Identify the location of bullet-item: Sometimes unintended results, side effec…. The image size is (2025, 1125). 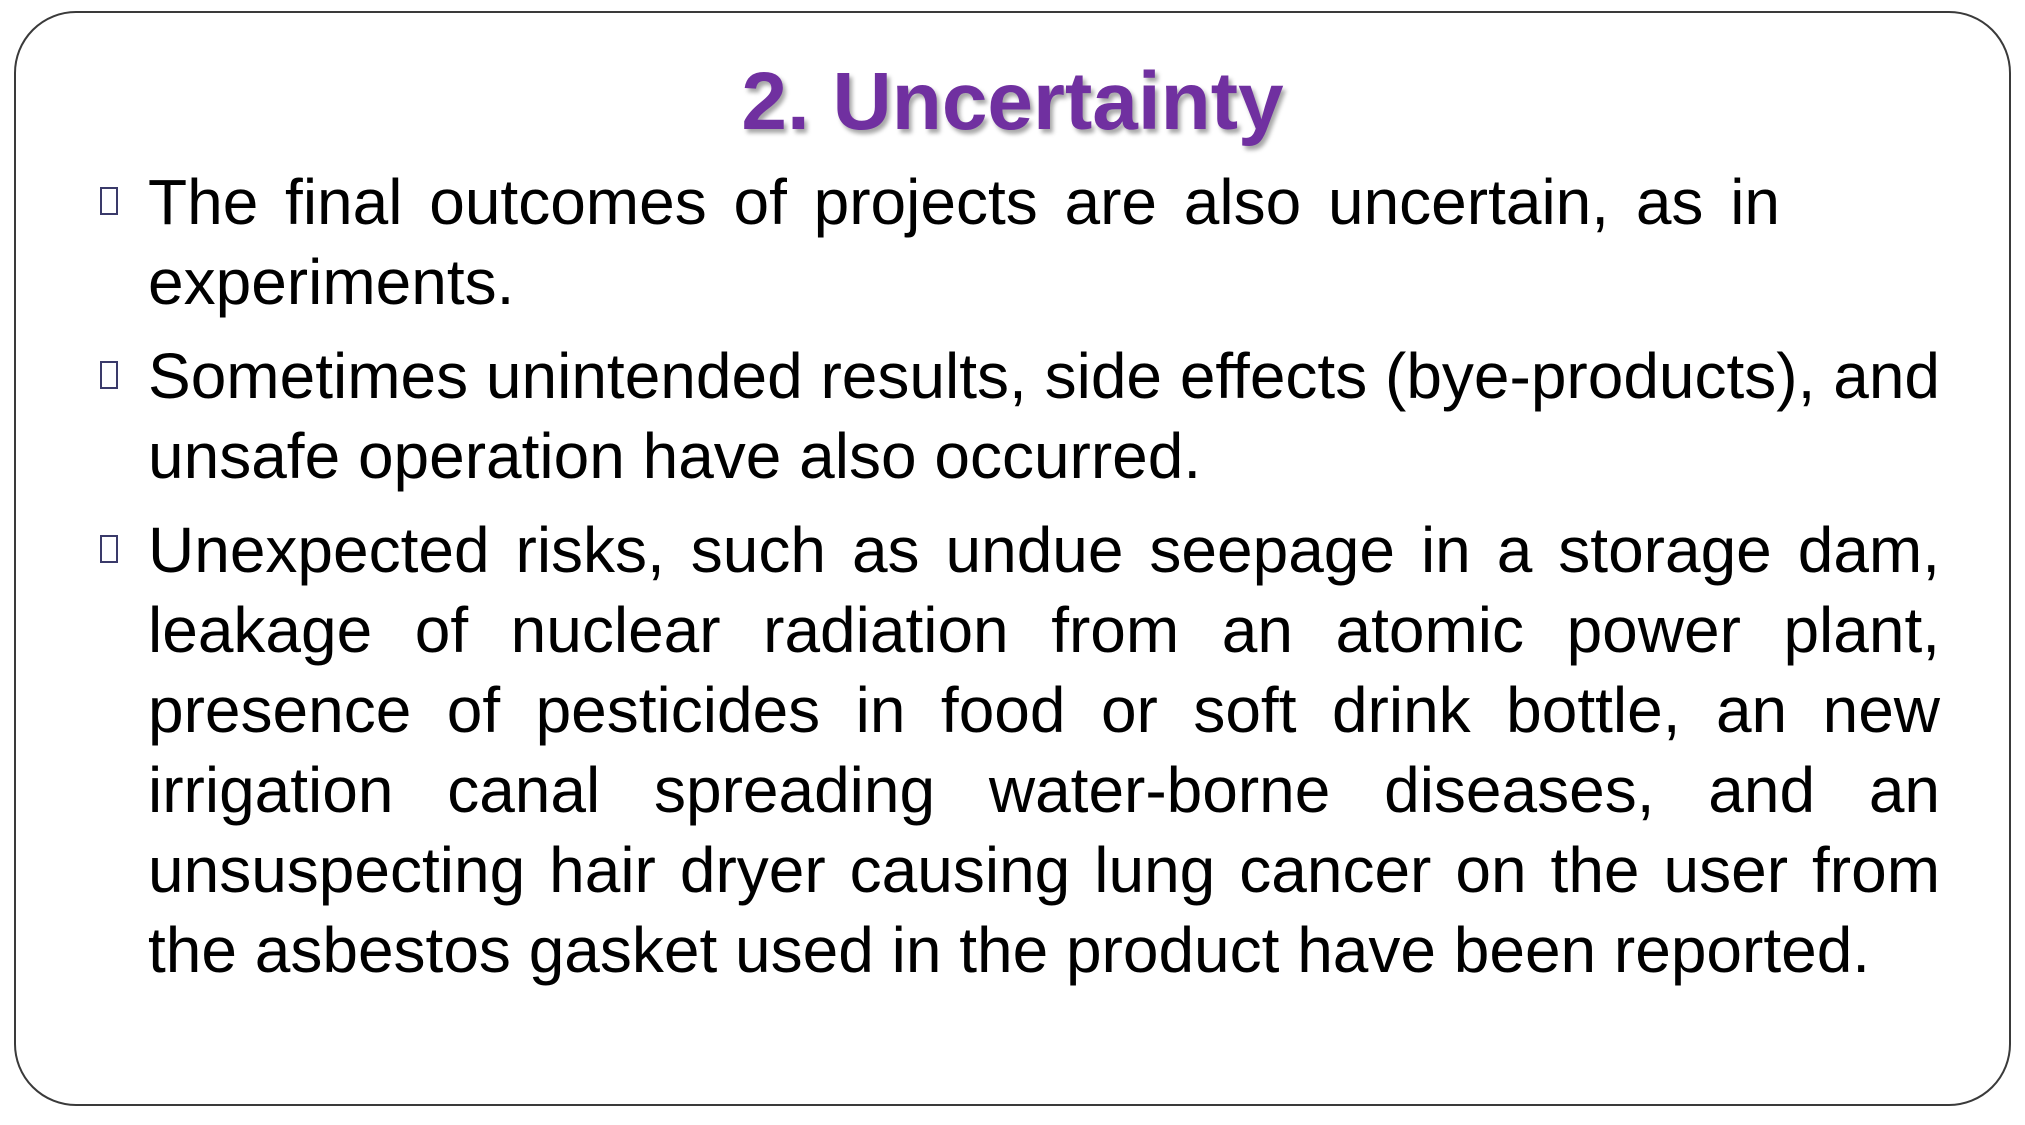
(1020, 416).